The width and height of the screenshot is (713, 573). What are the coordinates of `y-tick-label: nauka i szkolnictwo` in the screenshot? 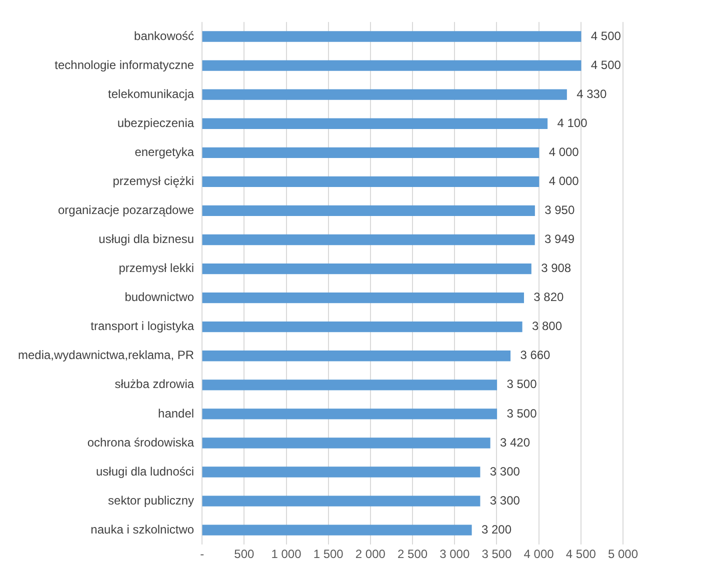 It's located at (142, 529).